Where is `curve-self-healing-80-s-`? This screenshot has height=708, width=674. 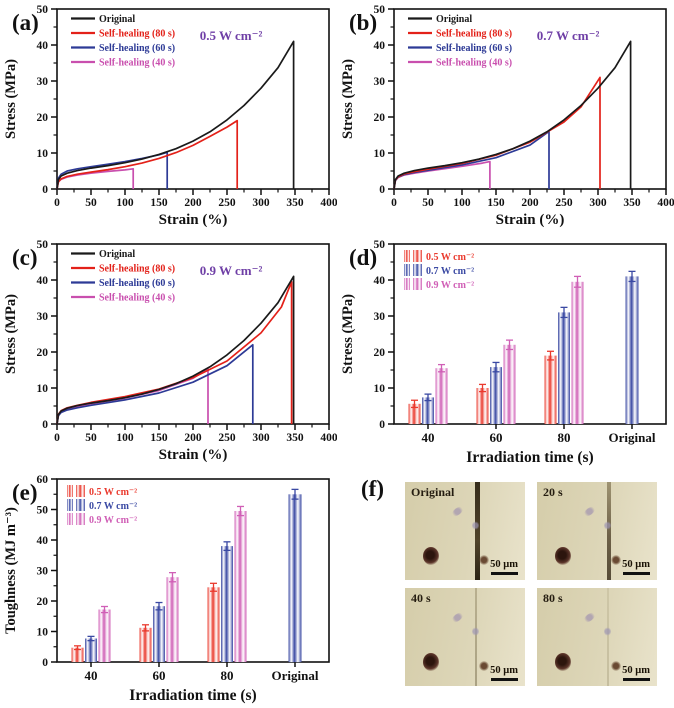 curve-self-healing-80-s- is located at coordinates (147, 154).